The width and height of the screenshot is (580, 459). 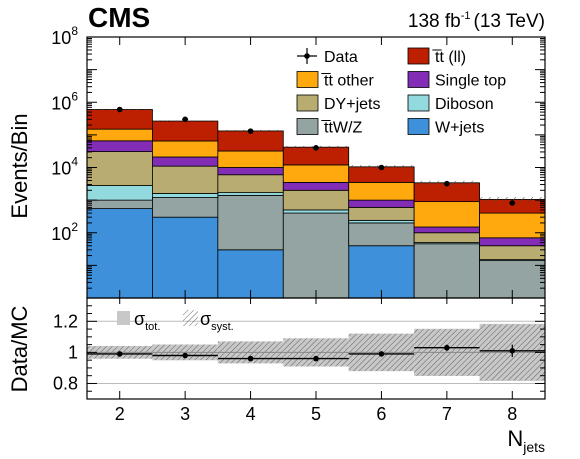 I want to click on legend-syst-subscript: syst., so click(x=222, y=327).